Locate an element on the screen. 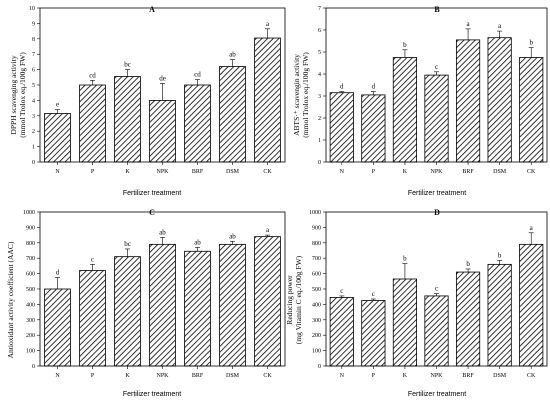 The image size is (550, 400). y-tick-label: 8 is located at coordinates (33, 40).